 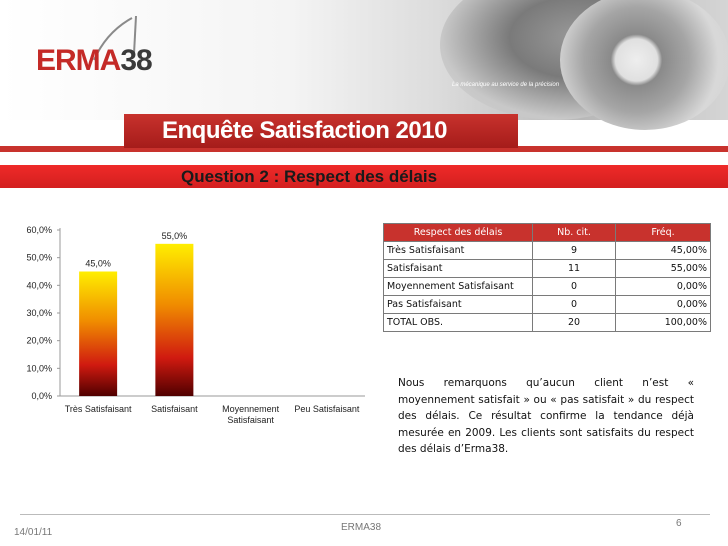 What do you see at coordinates (506, 85) in the screenshot?
I see `tagline: La mécanique au service de la précision` at bounding box center [506, 85].